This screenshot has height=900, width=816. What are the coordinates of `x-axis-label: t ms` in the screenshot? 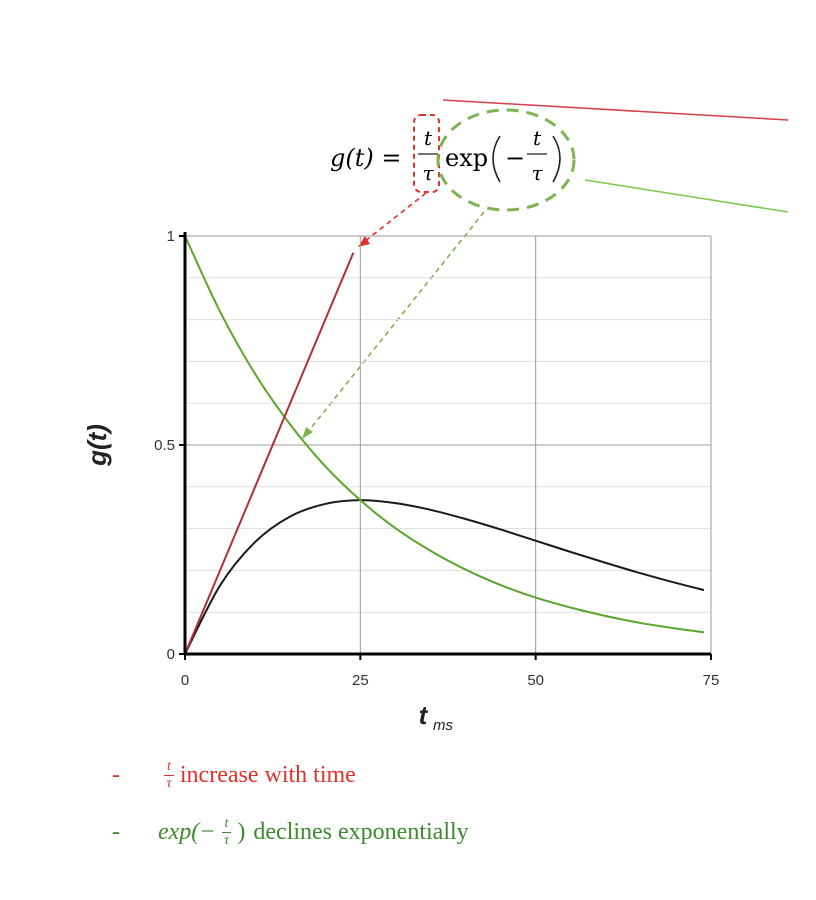 It's located at (436, 717).